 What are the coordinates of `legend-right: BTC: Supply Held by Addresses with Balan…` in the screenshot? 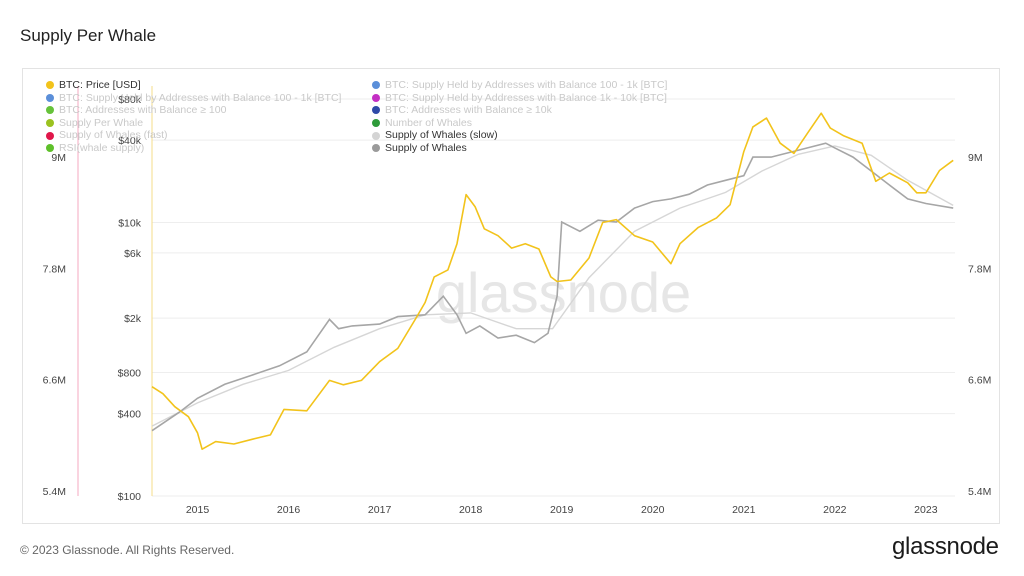 It's located at (519, 117).